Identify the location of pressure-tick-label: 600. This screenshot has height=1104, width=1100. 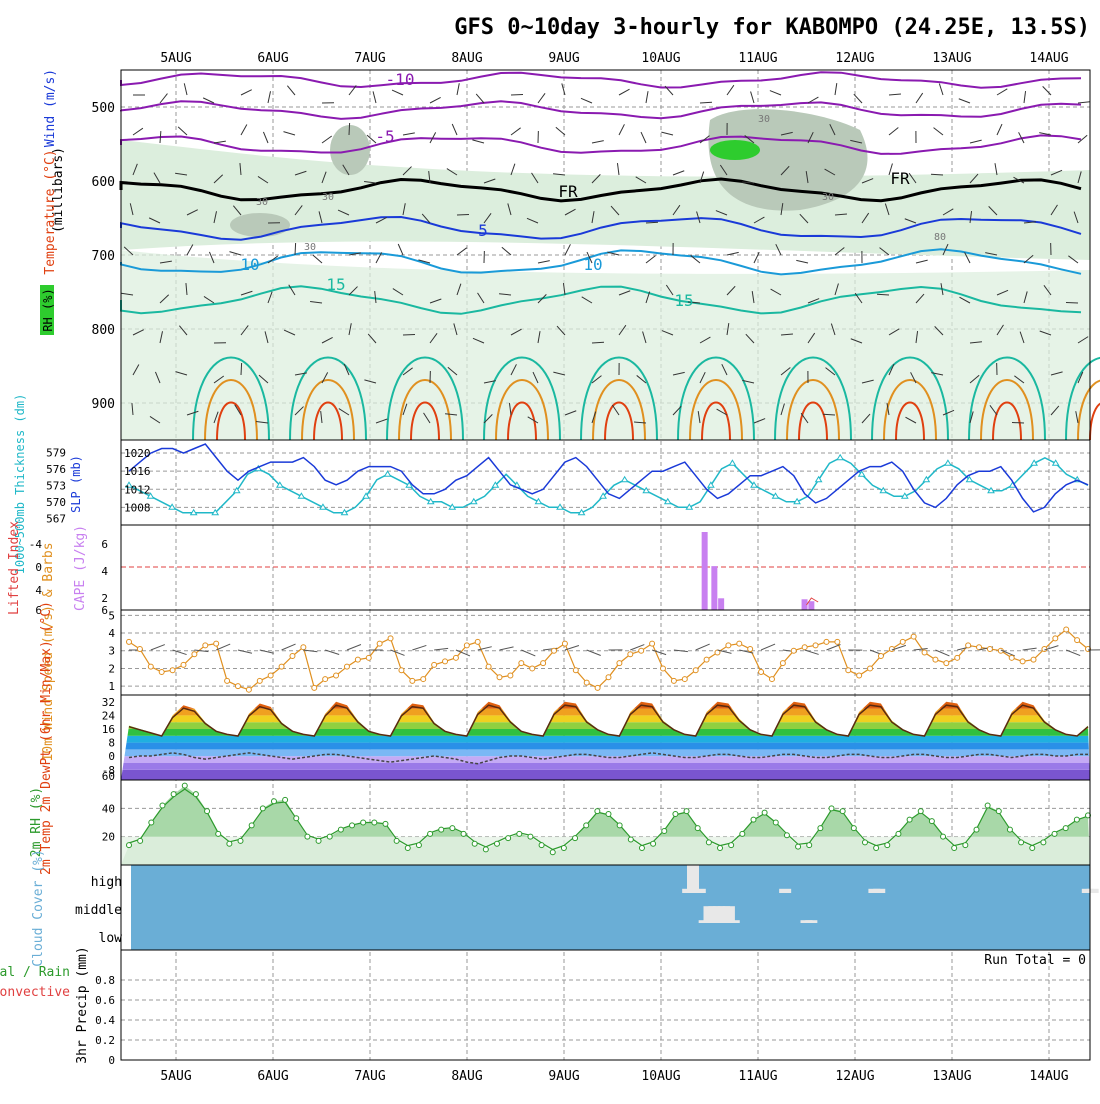
(103, 182).